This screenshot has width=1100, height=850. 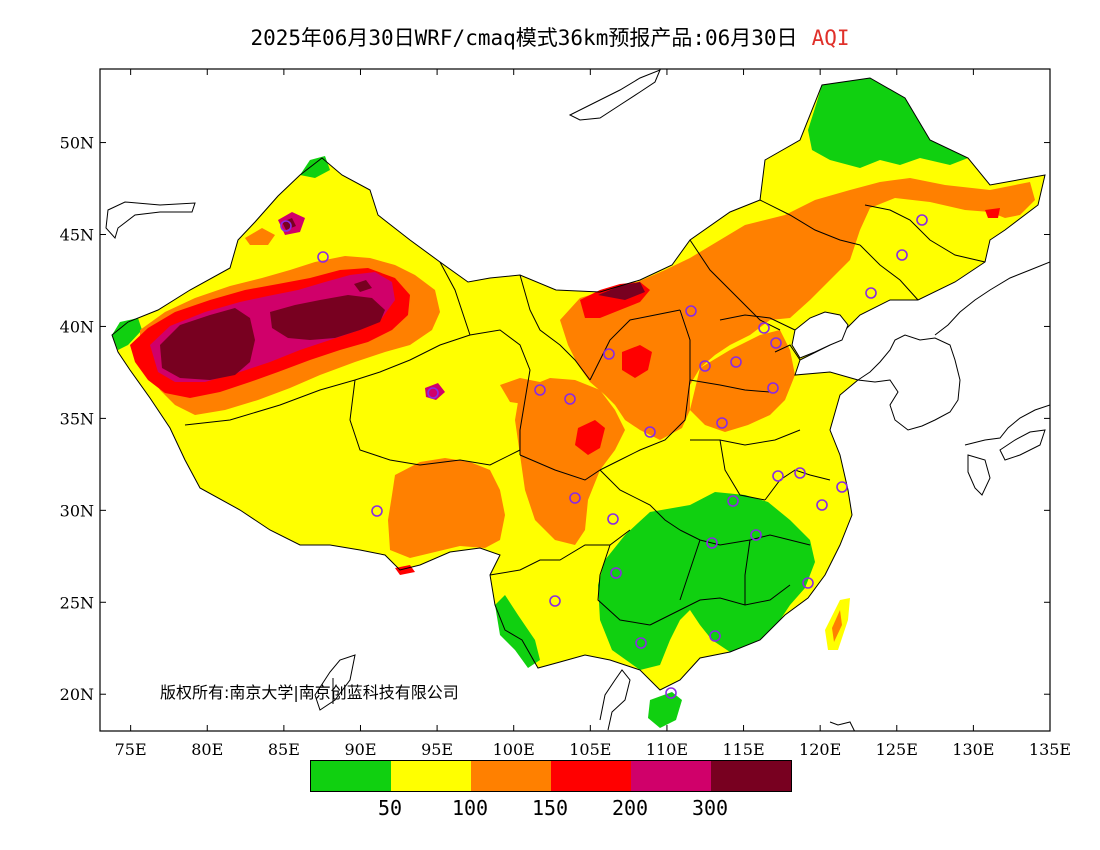 I want to click on legend-label: 100, so click(x=470, y=808).